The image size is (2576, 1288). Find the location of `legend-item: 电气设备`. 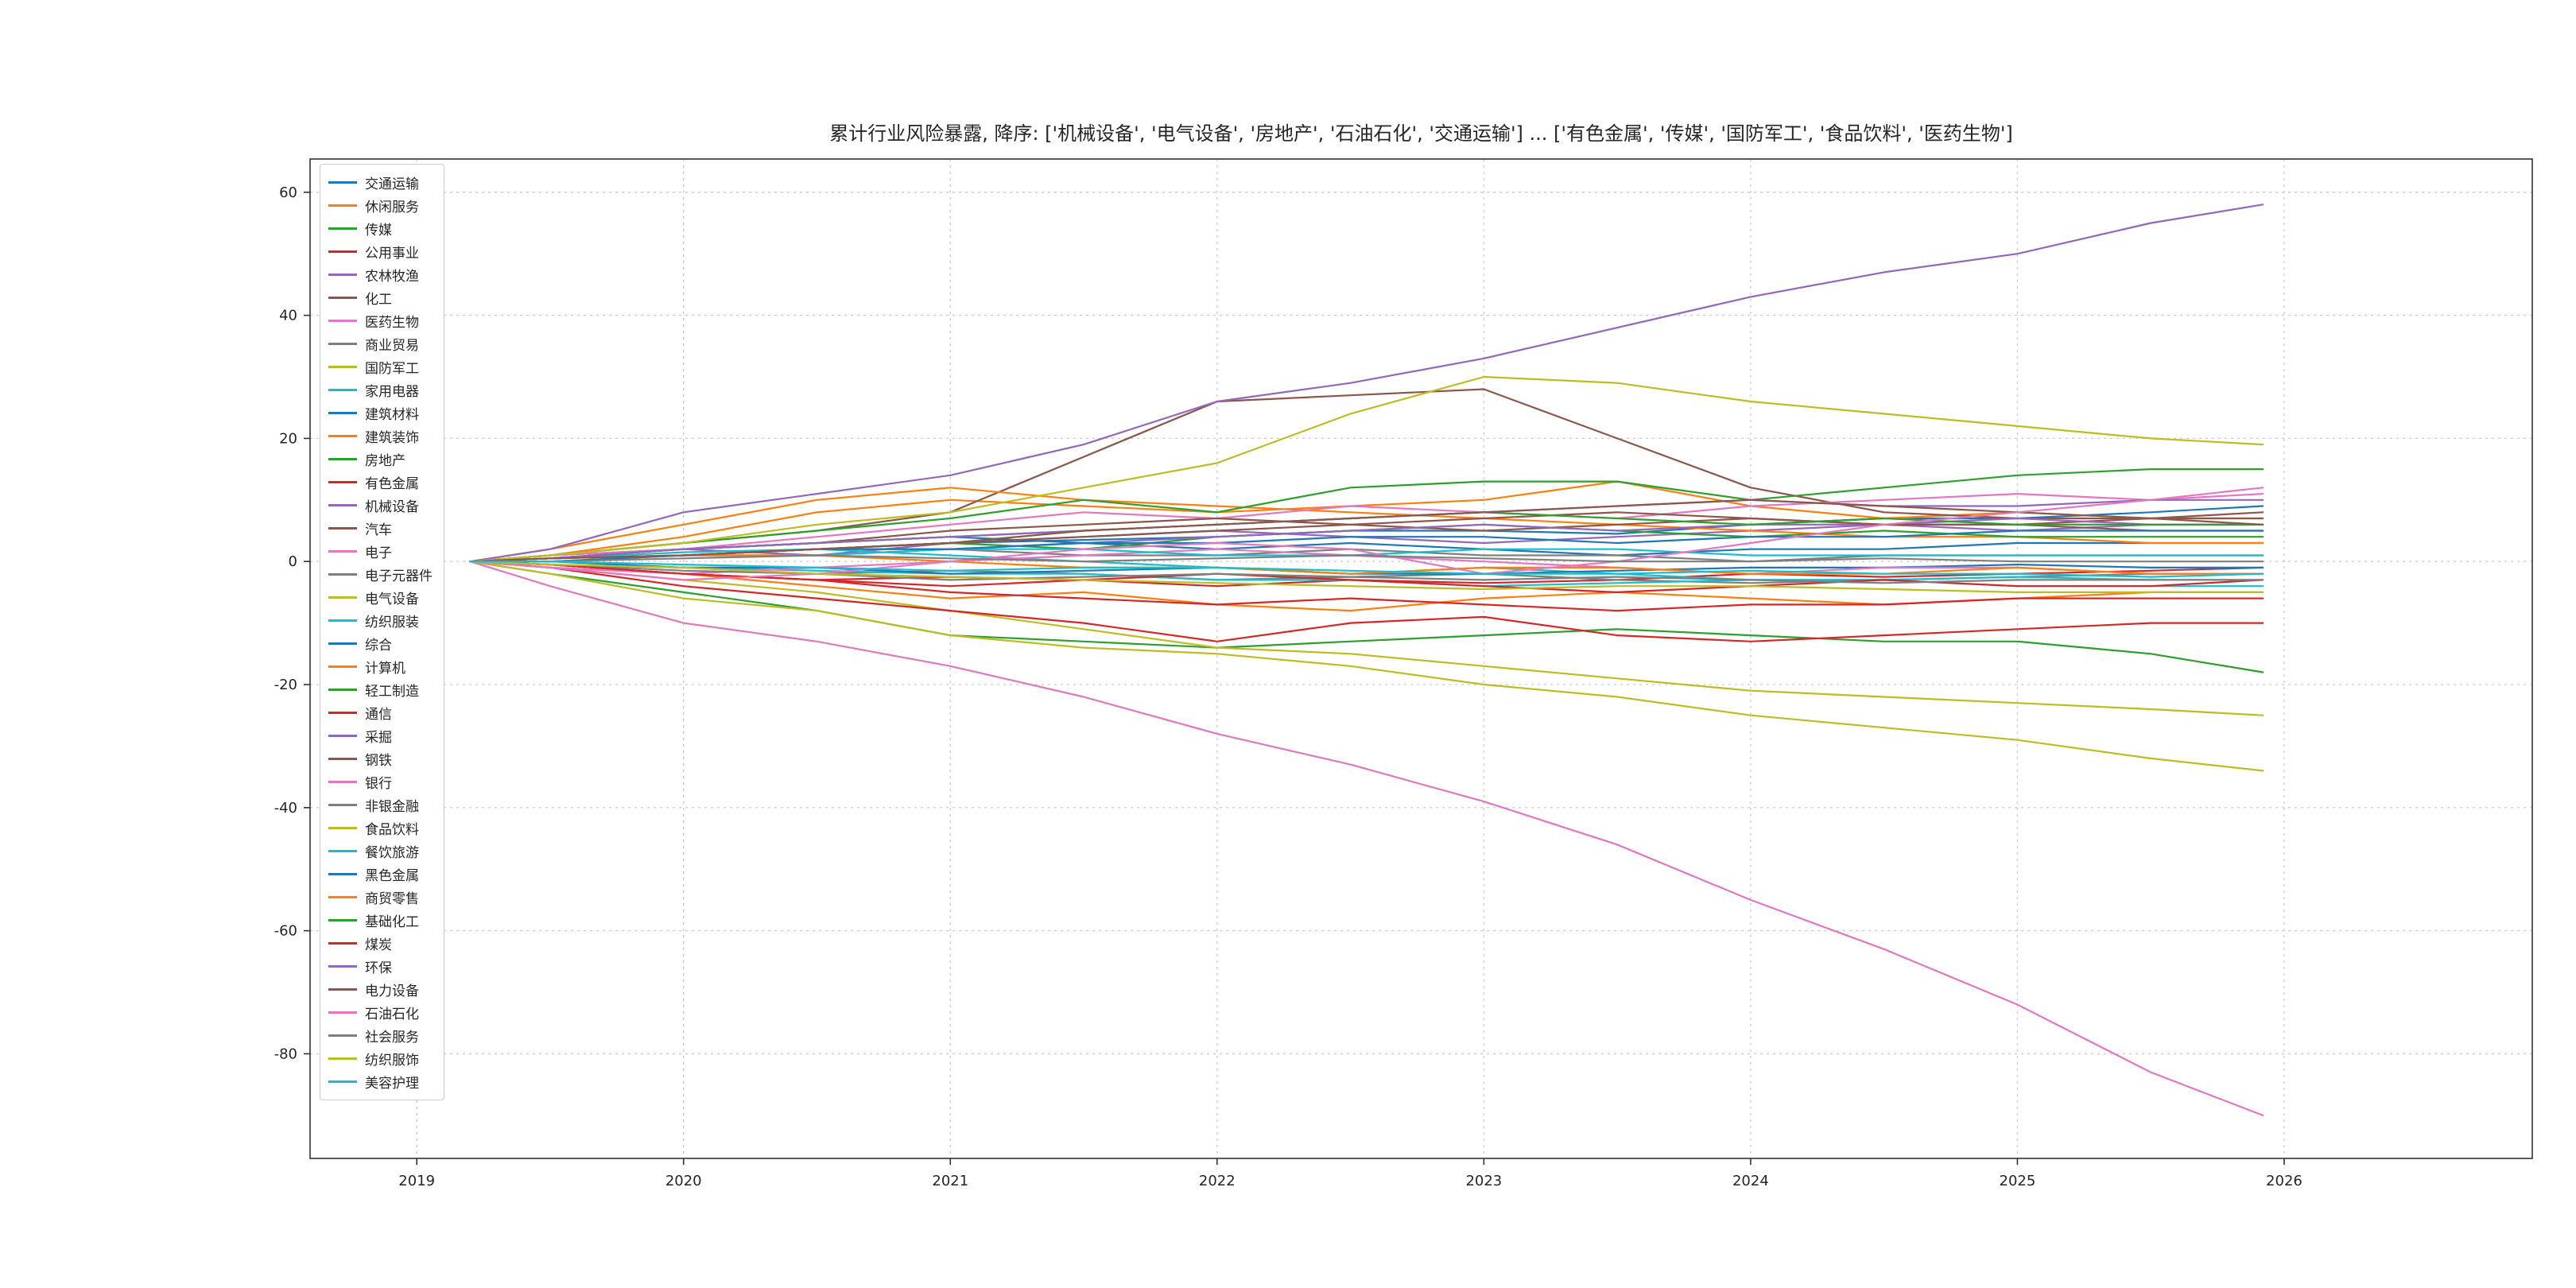

legend-item: 电气设备 is located at coordinates (381, 598).